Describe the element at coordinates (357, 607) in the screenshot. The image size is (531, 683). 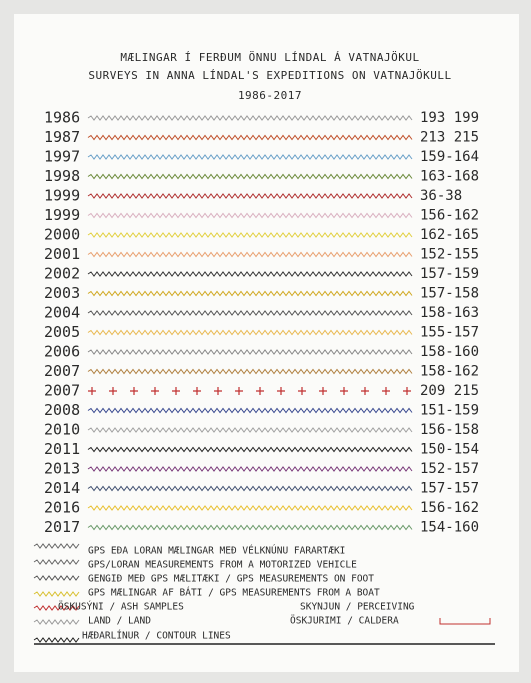
I see `legend-label: SKYNJUN / PERCEIVING` at that location.